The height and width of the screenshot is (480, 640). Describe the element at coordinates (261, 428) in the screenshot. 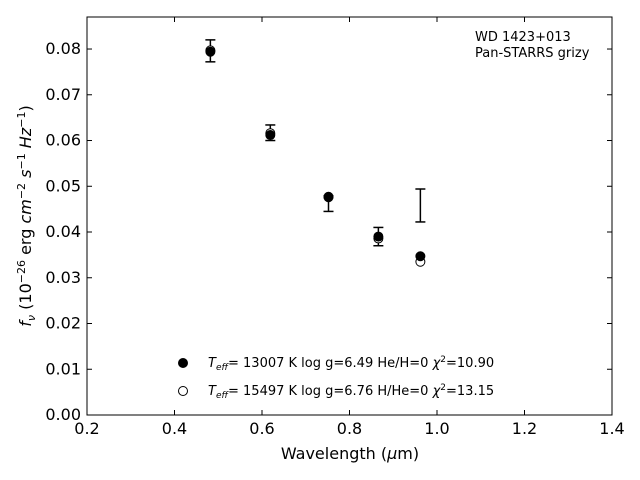

I see `x-tick-label: 0.6` at that location.